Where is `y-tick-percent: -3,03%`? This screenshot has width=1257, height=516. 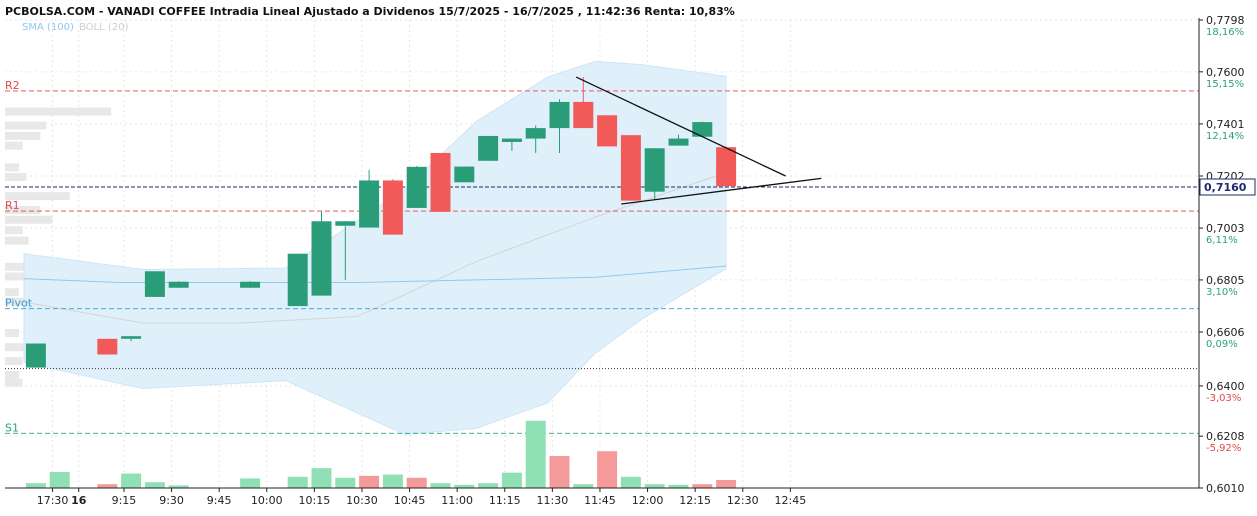 y-tick-percent: -3,03% is located at coordinates (1223, 398).